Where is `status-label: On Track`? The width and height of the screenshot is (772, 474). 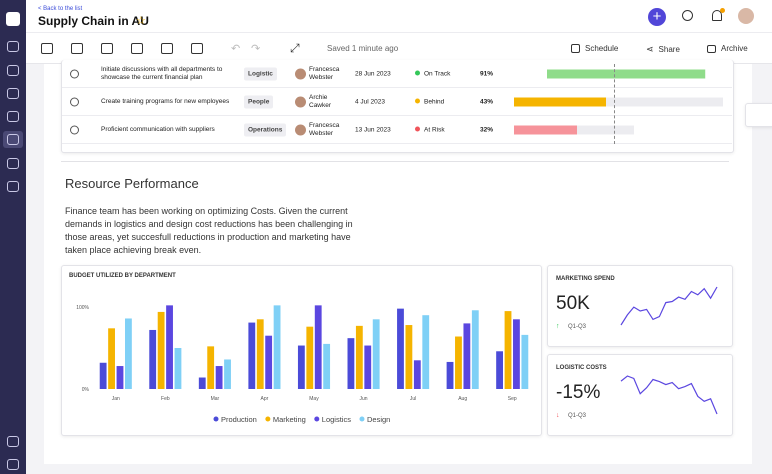
status-label: On Track is located at coordinates (437, 73).